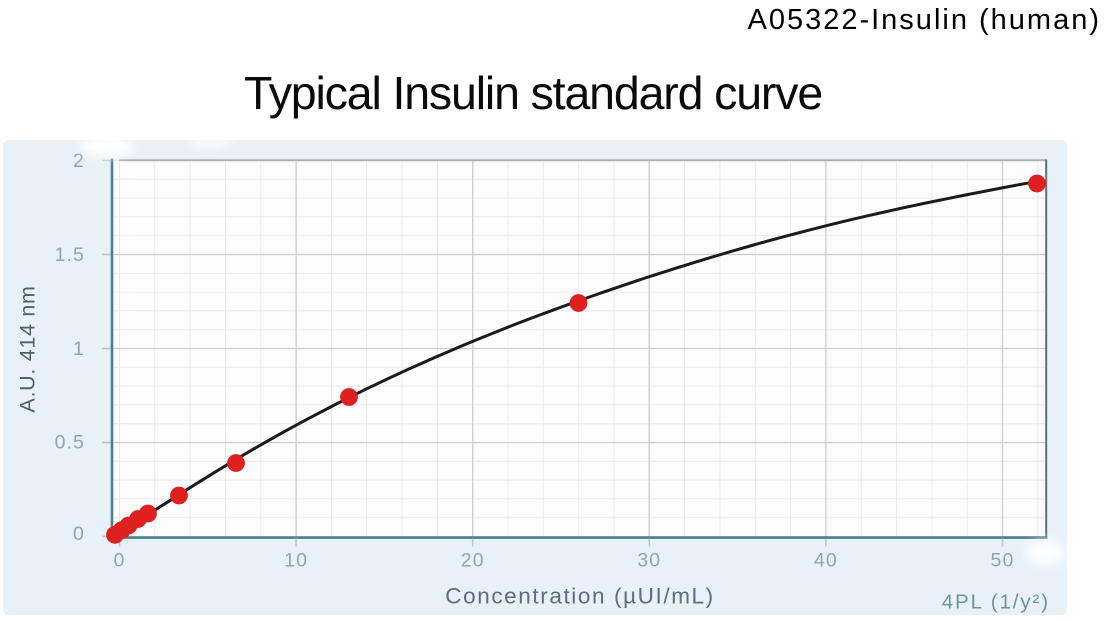 The image size is (1104, 621). Describe the element at coordinates (1003, 561) in the screenshot. I see `svg-text: 50` at that location.